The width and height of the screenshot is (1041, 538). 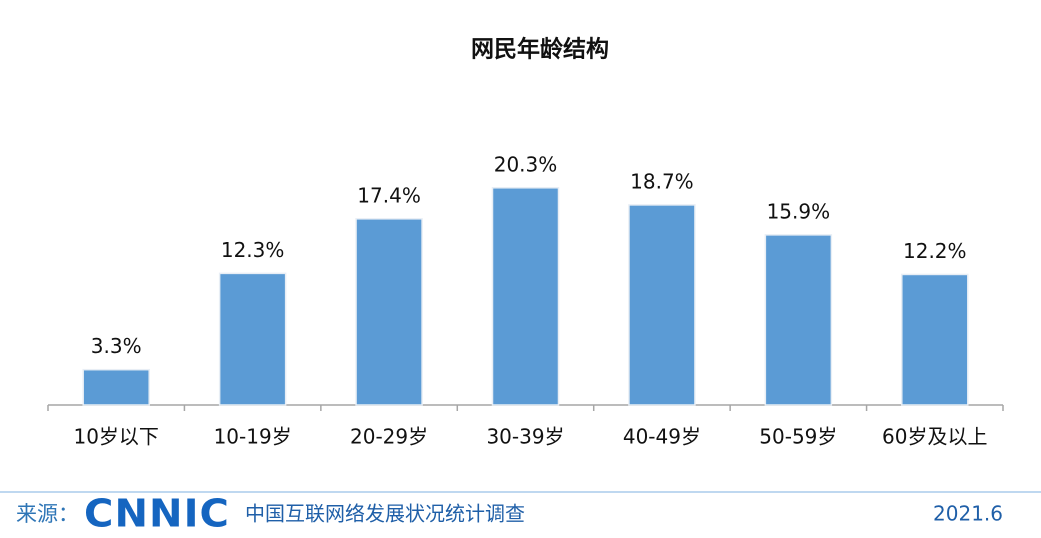 I want to click on source-logo: CNNIC, so click(x=157, y=514).